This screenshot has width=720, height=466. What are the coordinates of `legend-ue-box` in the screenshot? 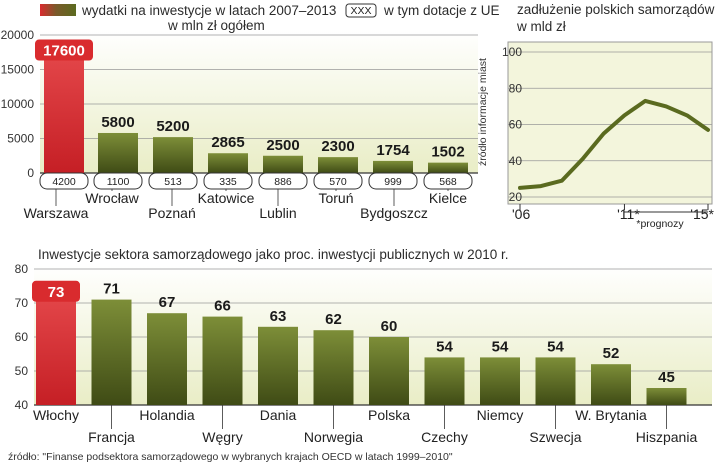 It's located at (361, 10).